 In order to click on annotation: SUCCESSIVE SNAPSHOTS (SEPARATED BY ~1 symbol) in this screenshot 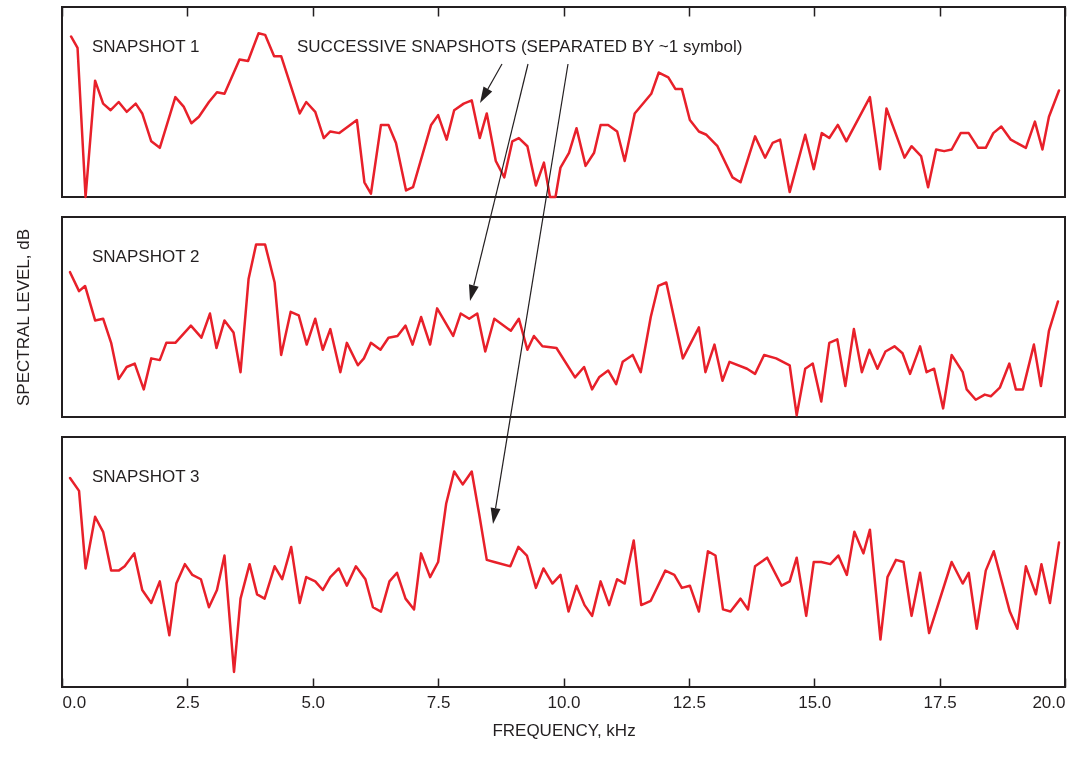, I will do `click(520, 46)`.